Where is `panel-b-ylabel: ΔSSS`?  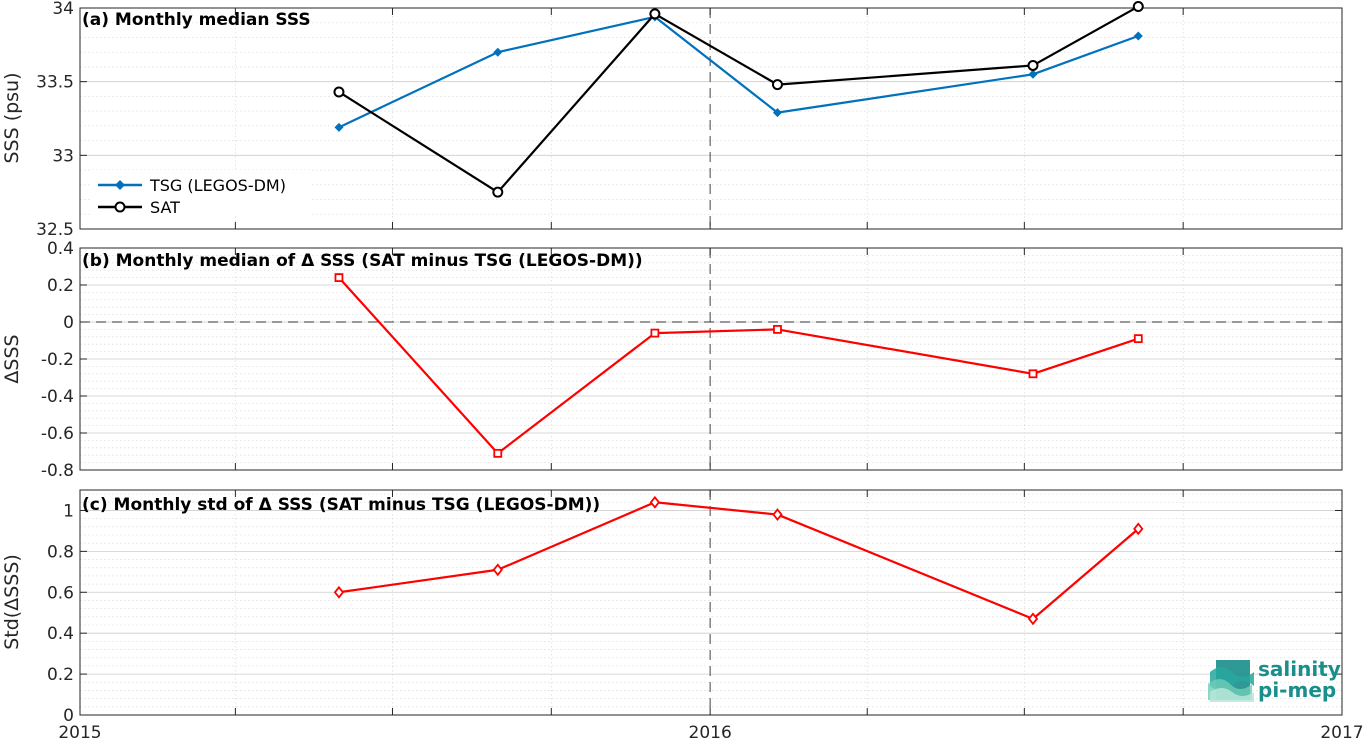 panel-b-ylabel: ΔSSS is located at coordinates (12, 358).